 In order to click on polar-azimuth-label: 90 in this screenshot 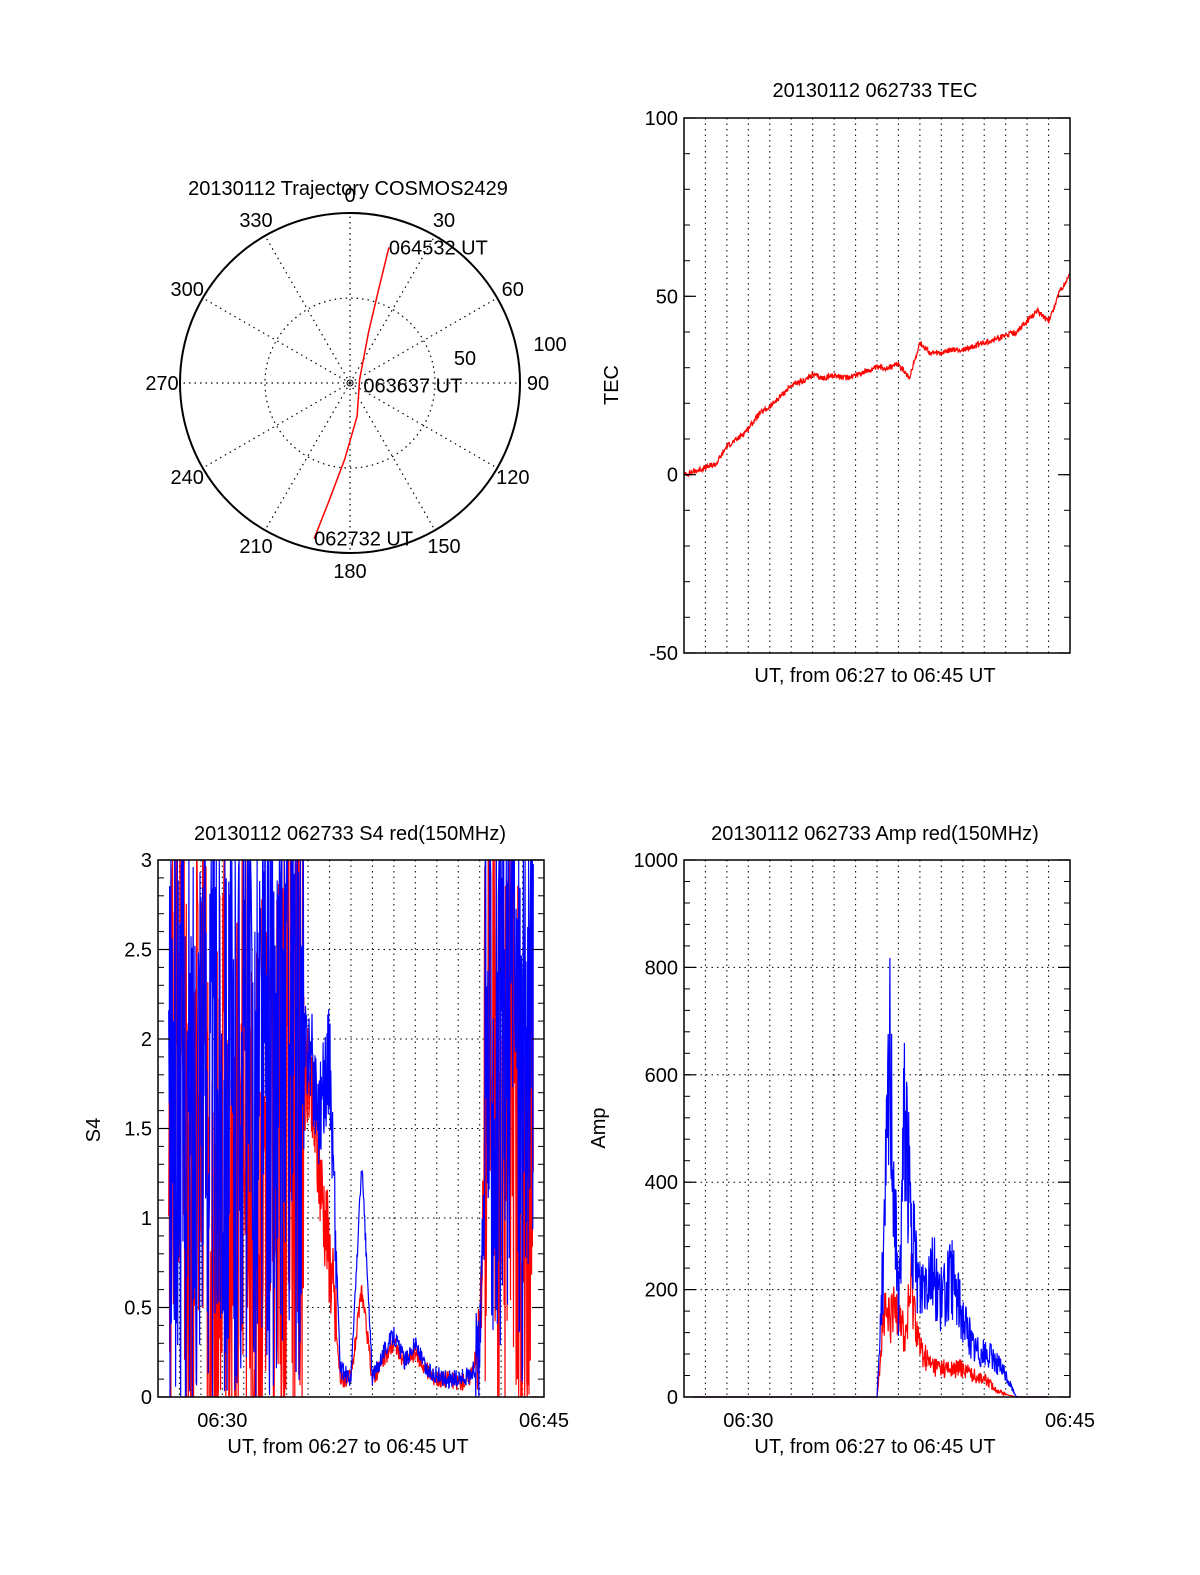, I will do `click(538, 384)`.